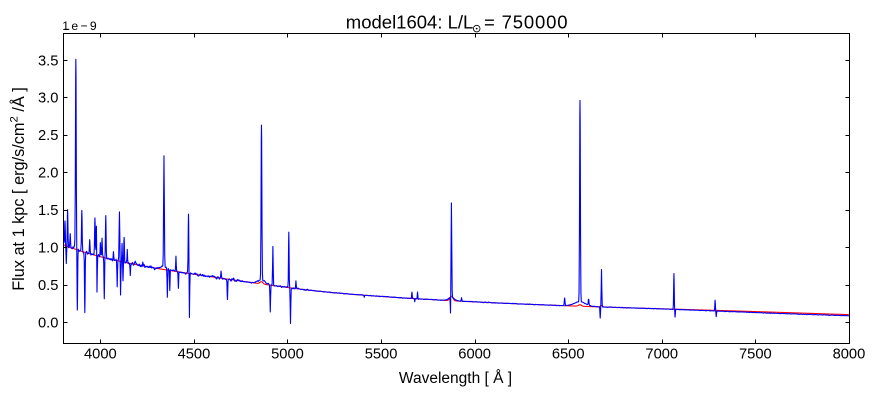 The height and width of the screenshot is (405, 880). I want to click on svg-text: Flux at 1 kpc [ erg/s/cm2 /Å ], so click(18, 189).